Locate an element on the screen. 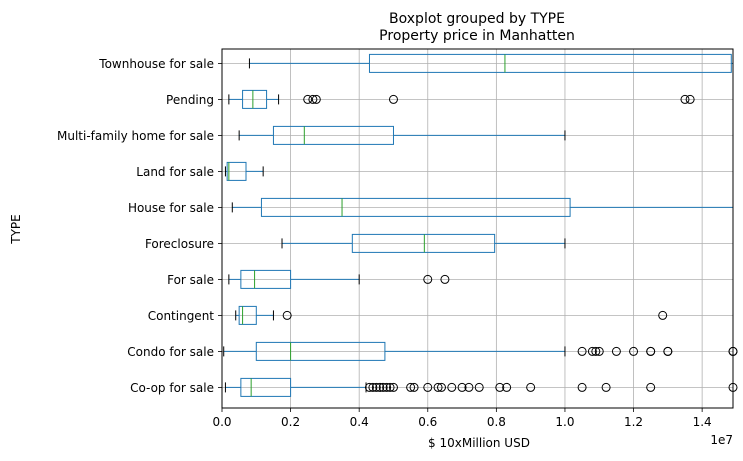 This screenshot has height=461, width=743. x-tick-label: 0.2 is located at coordinates (290, 422).